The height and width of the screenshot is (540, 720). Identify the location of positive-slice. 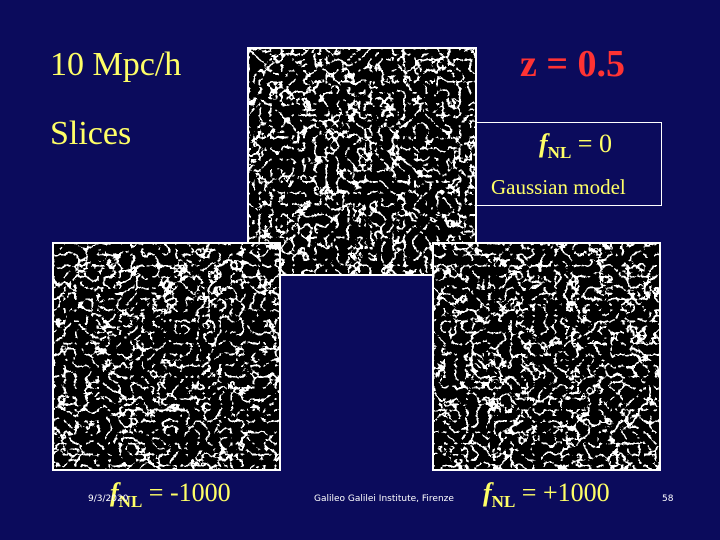
(546, 356).